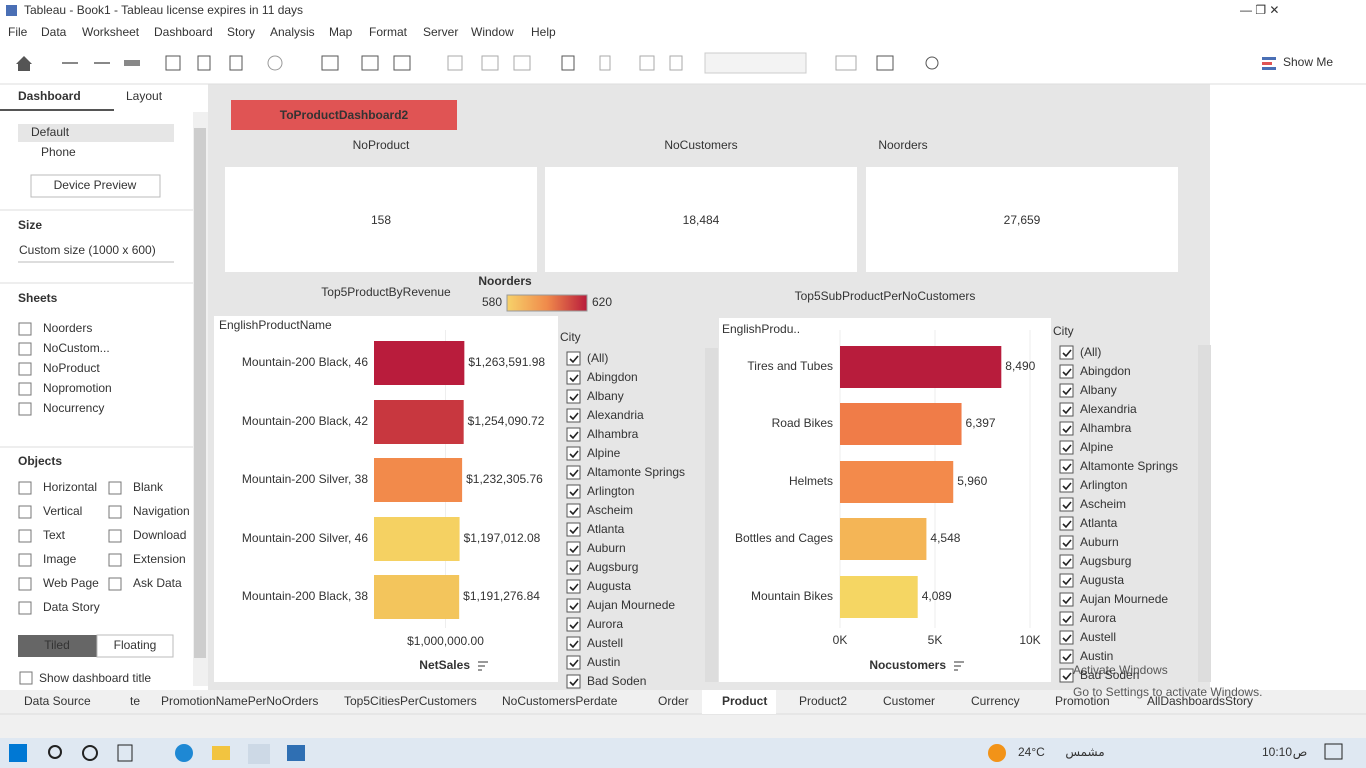 This screenshot has height=768, width=1366. Describe the element at coordinates (388, 32) in the screenshot. I see `menu-item: Format` at that location.